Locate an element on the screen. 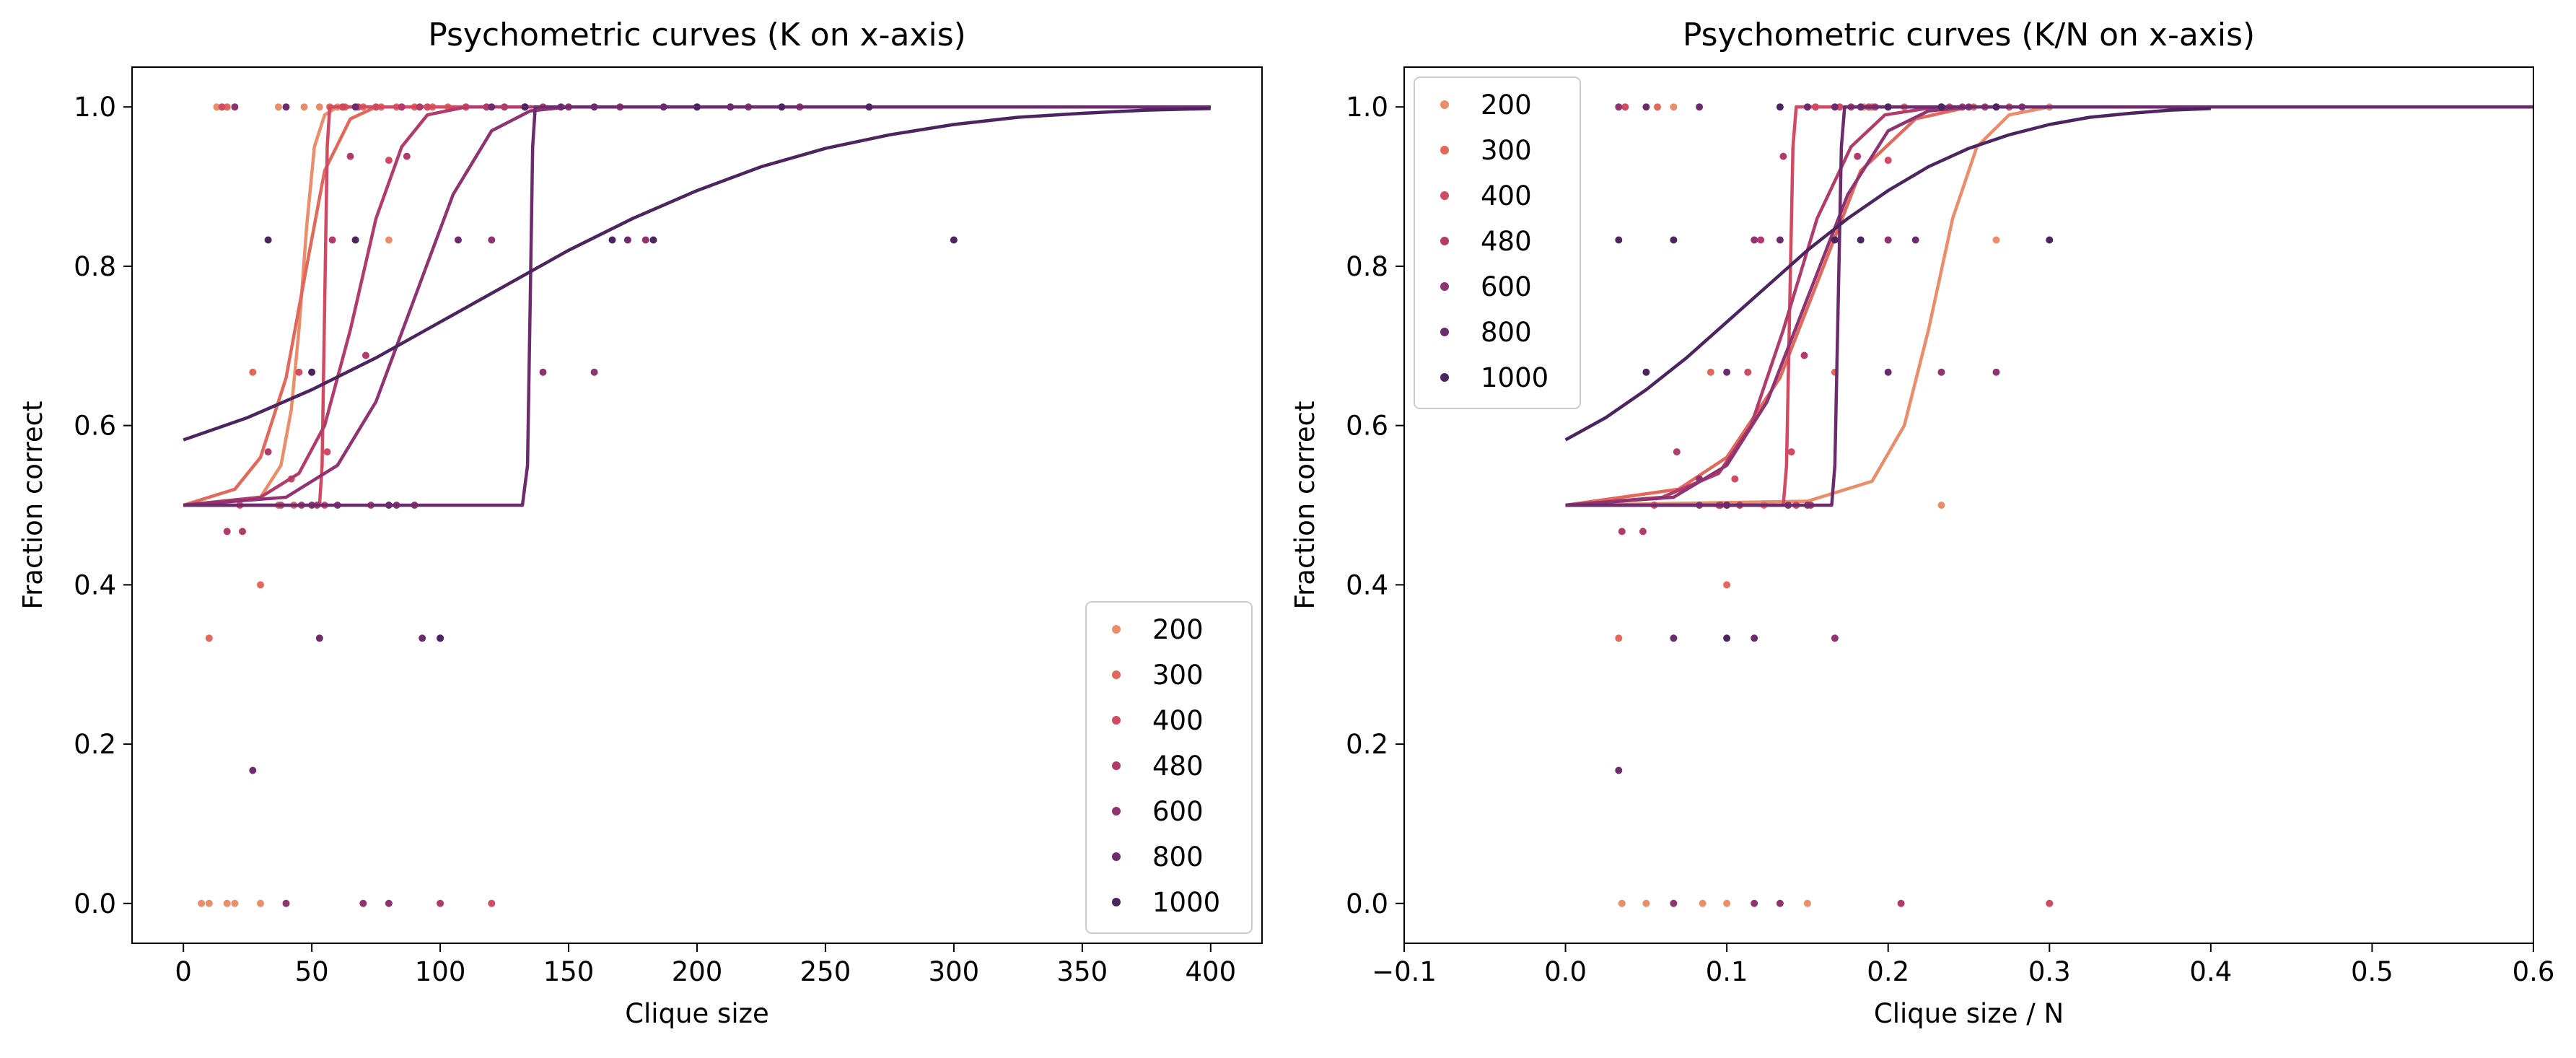 This screenshot has width=2576, height=1058. left-legend-box is located at coordinates (1169, 767).